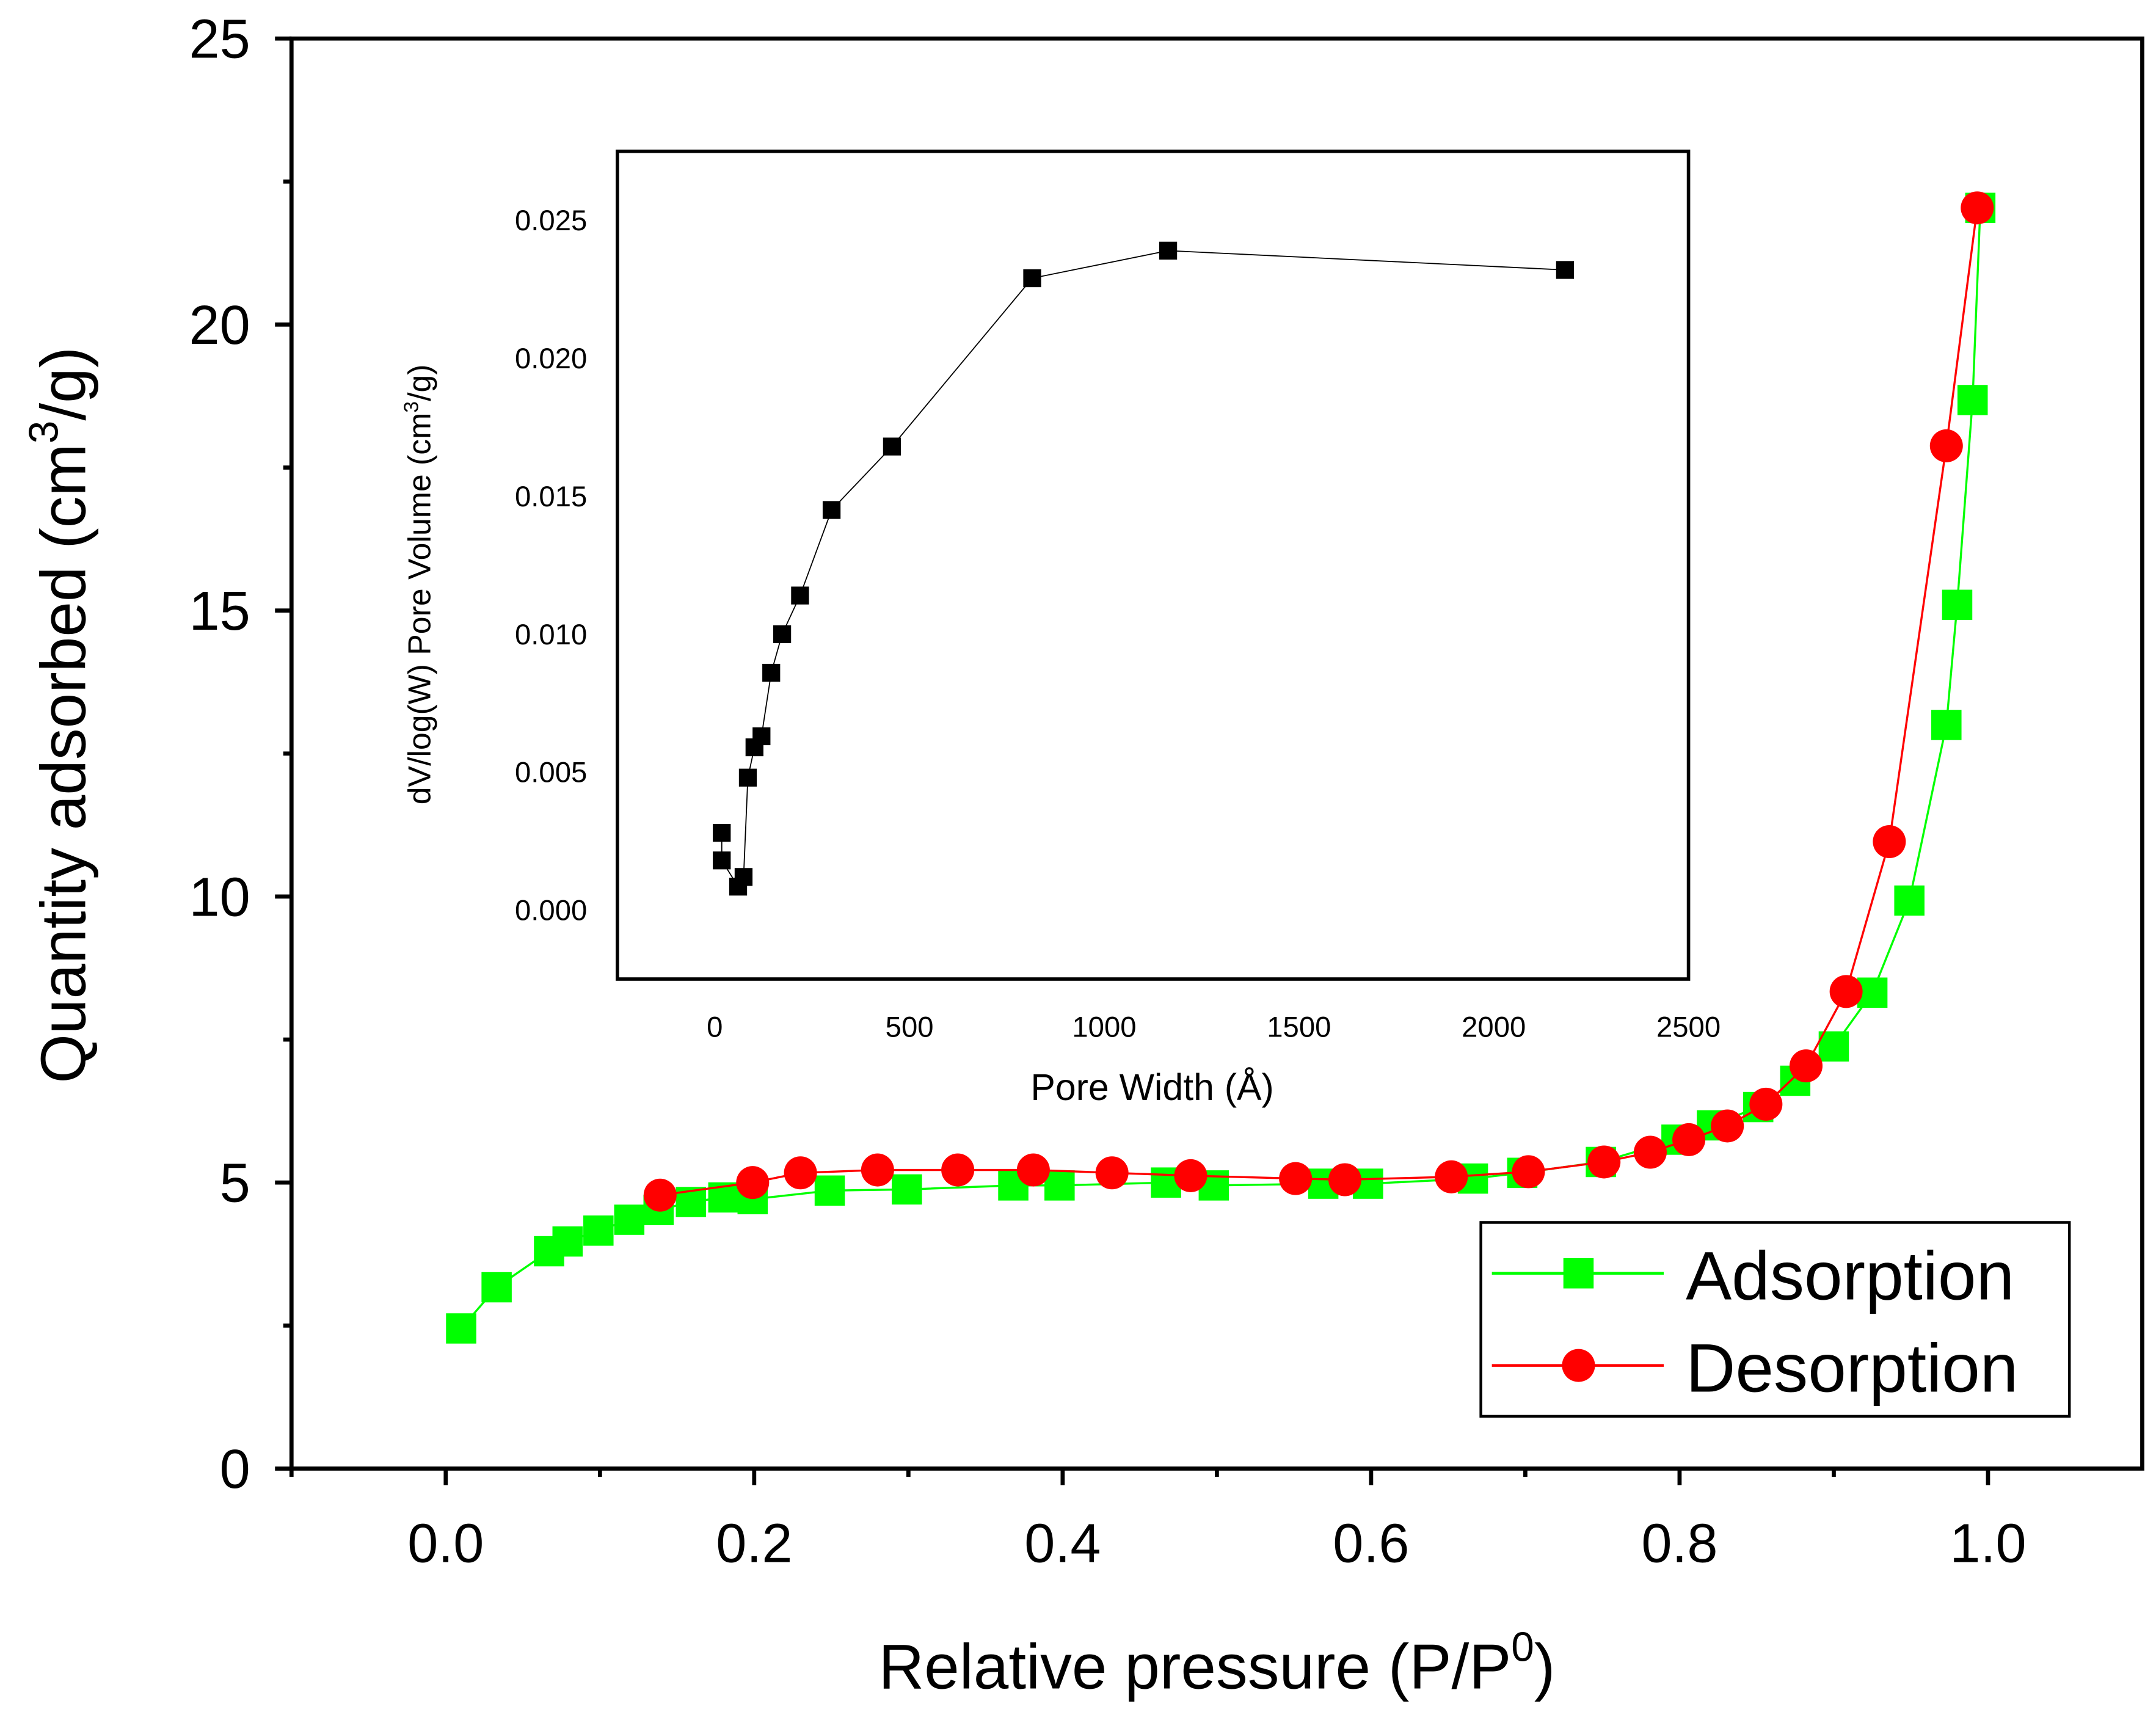  I want to click on legend-adsorption-marker, so click(1578, 1274).